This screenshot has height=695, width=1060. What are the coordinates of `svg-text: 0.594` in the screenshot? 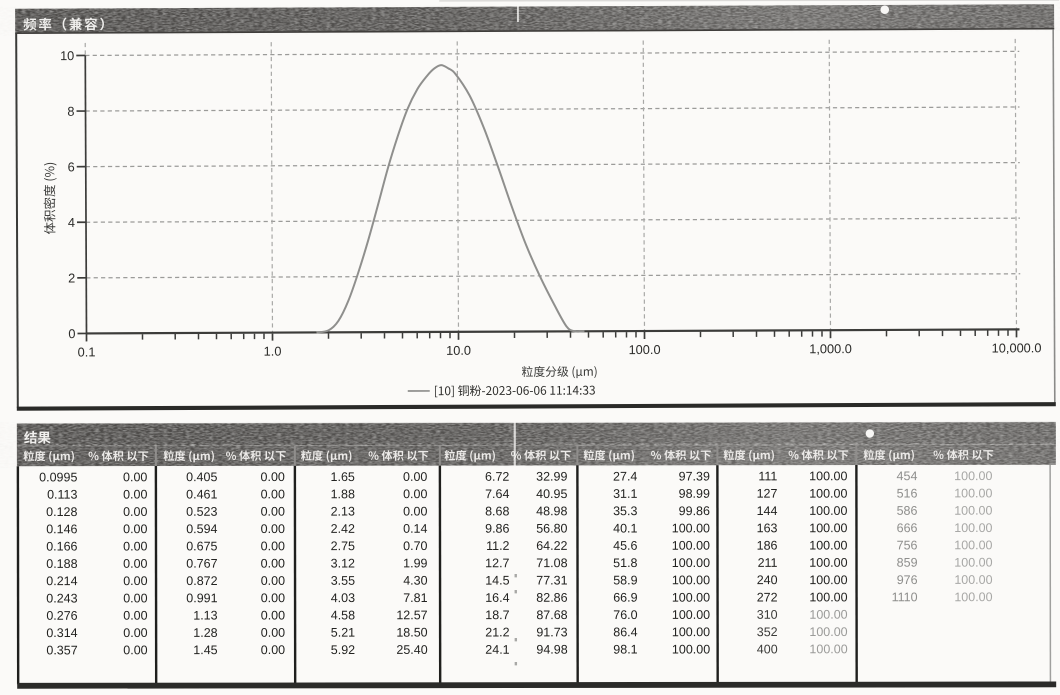 It's located at (201, 529).